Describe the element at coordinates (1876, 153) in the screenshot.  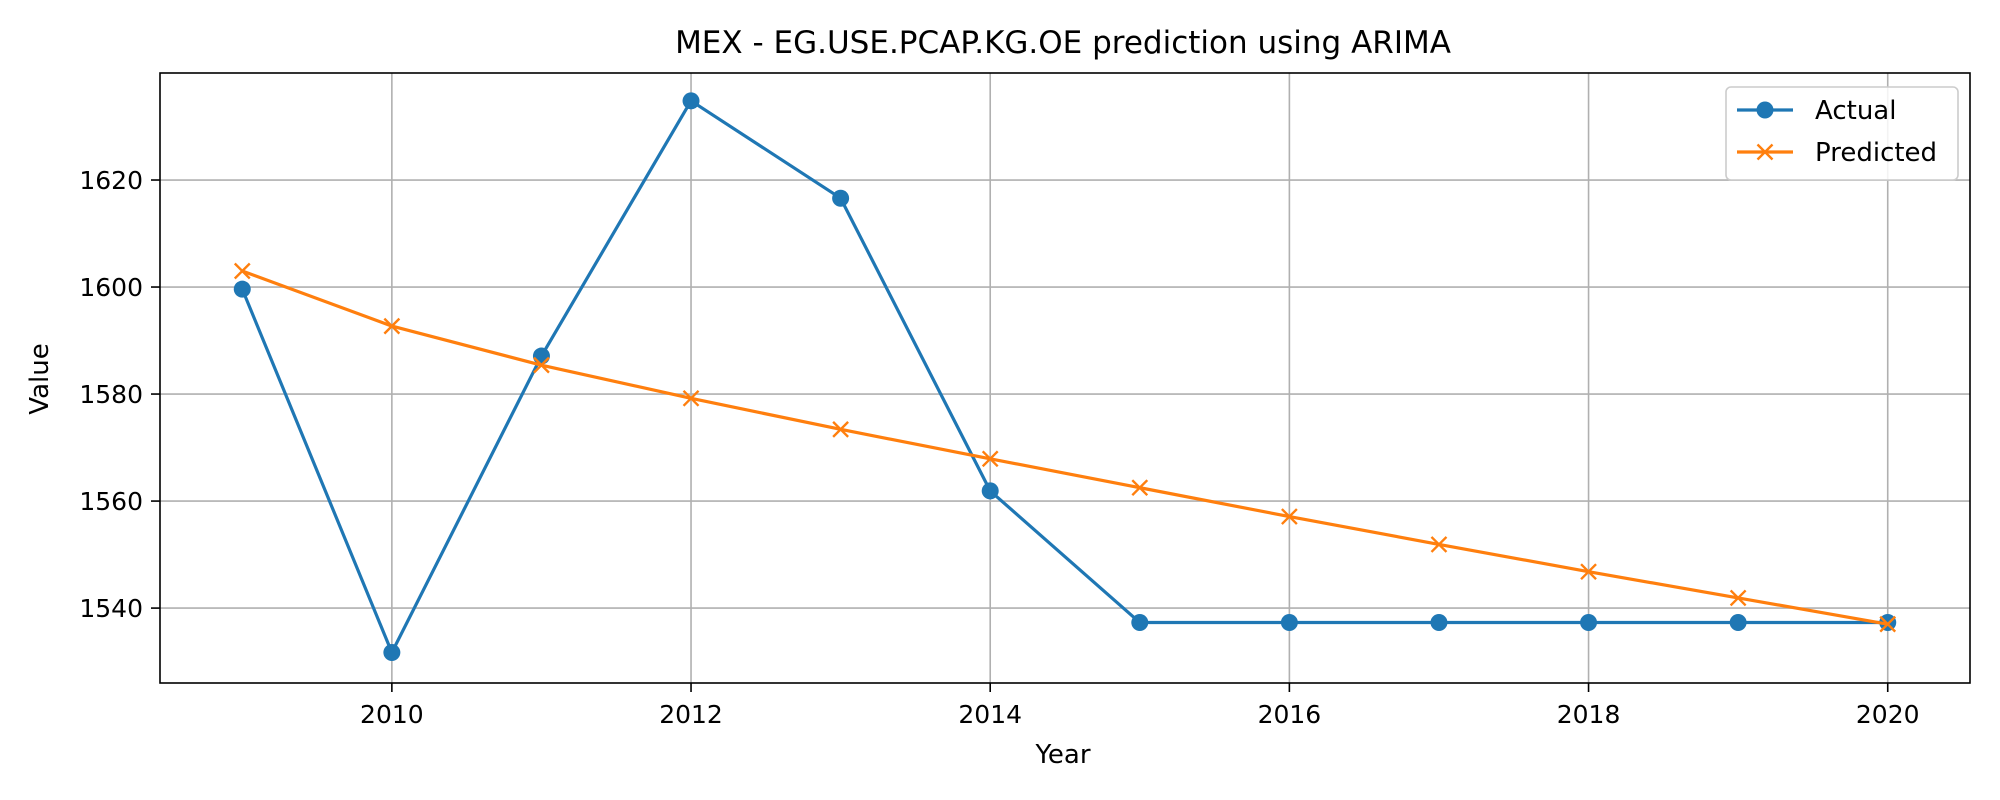
I see `legend-label-predicted: Predicted` at that location.